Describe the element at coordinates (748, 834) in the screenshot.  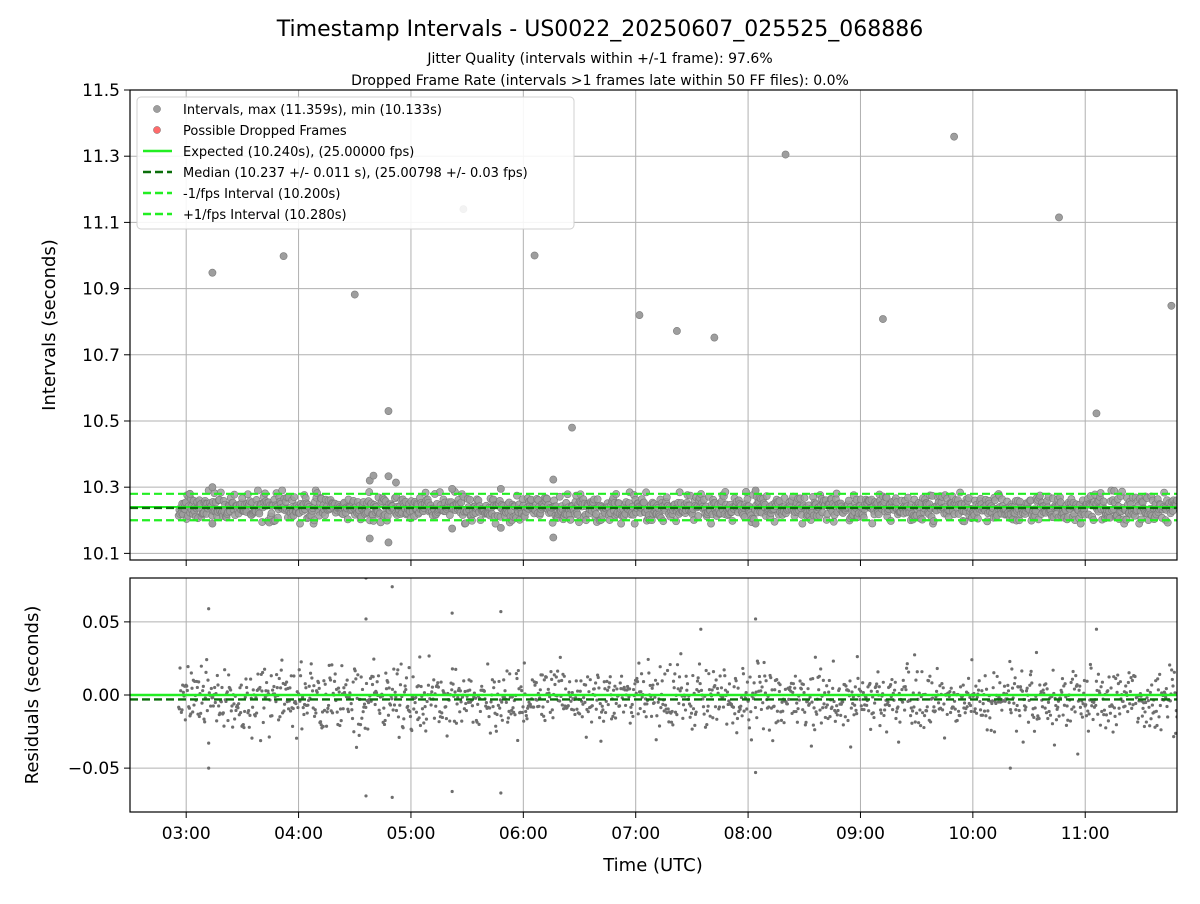
I see `x-tick-label: 08:00` at that location.